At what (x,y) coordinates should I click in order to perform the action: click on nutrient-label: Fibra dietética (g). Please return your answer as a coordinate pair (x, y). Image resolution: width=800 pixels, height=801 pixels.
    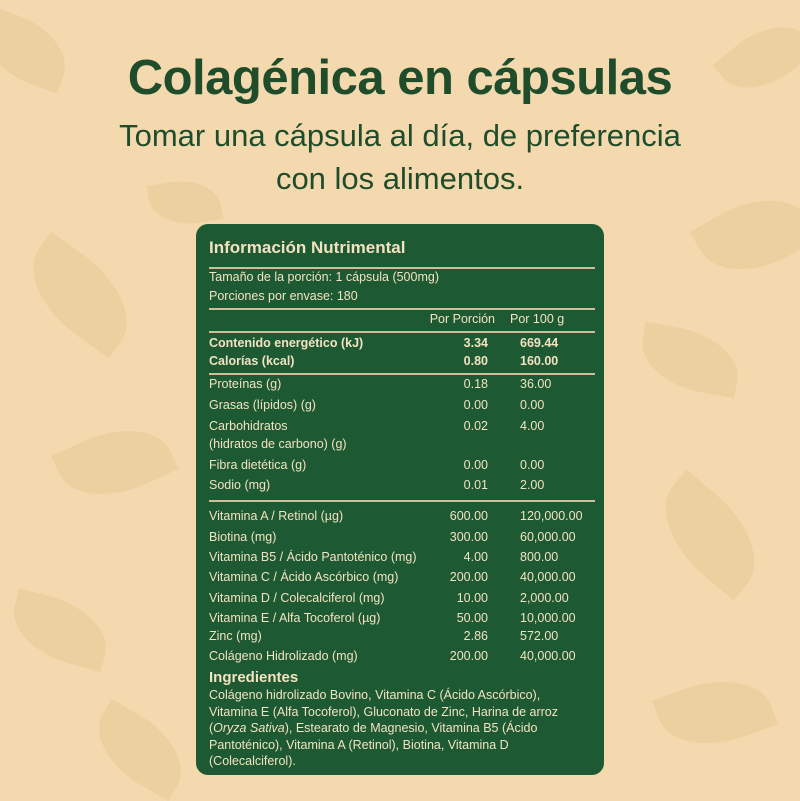
    Looking at the image, I should click on (258, 465).